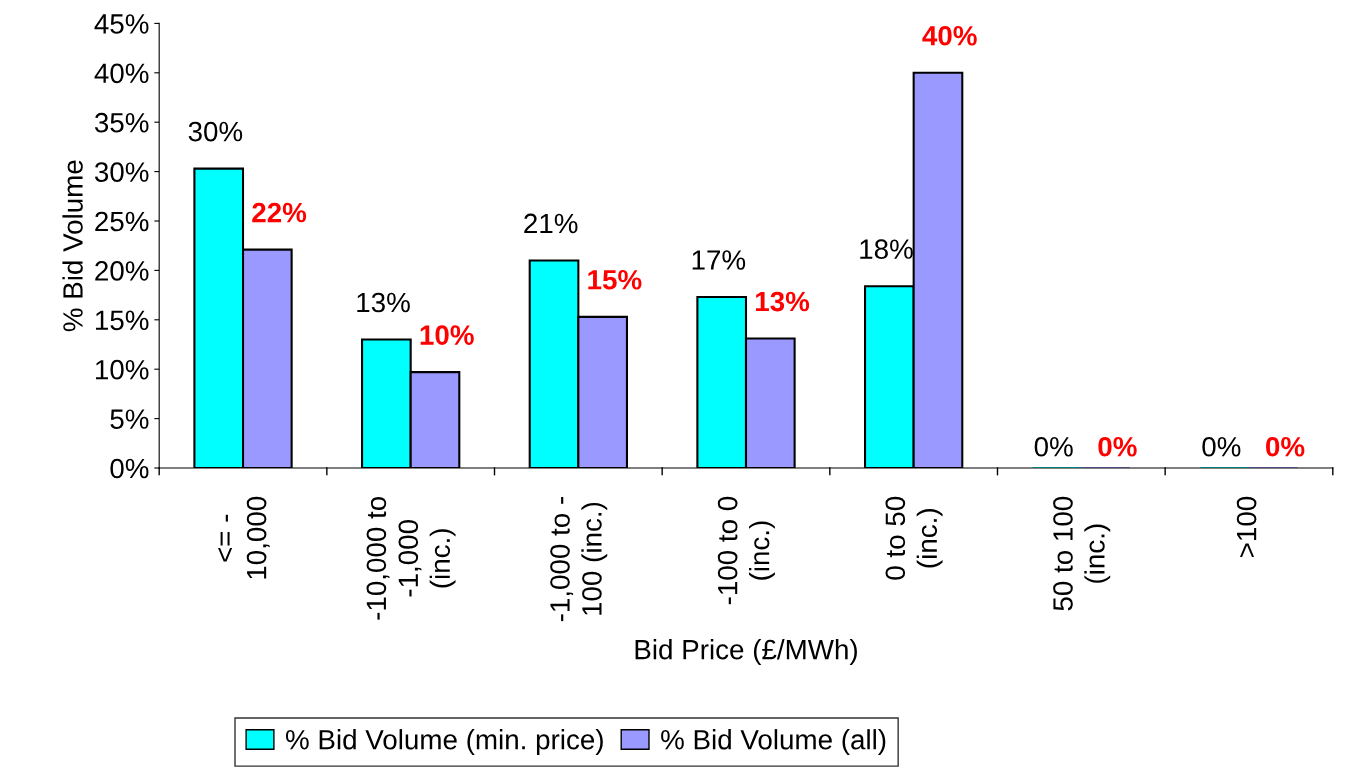 The width and height of the screenshot is (1349, 780). Describe the element at coordinates (121, 172) in the screenshot. I see `y-tick-label: 30%` at that location.